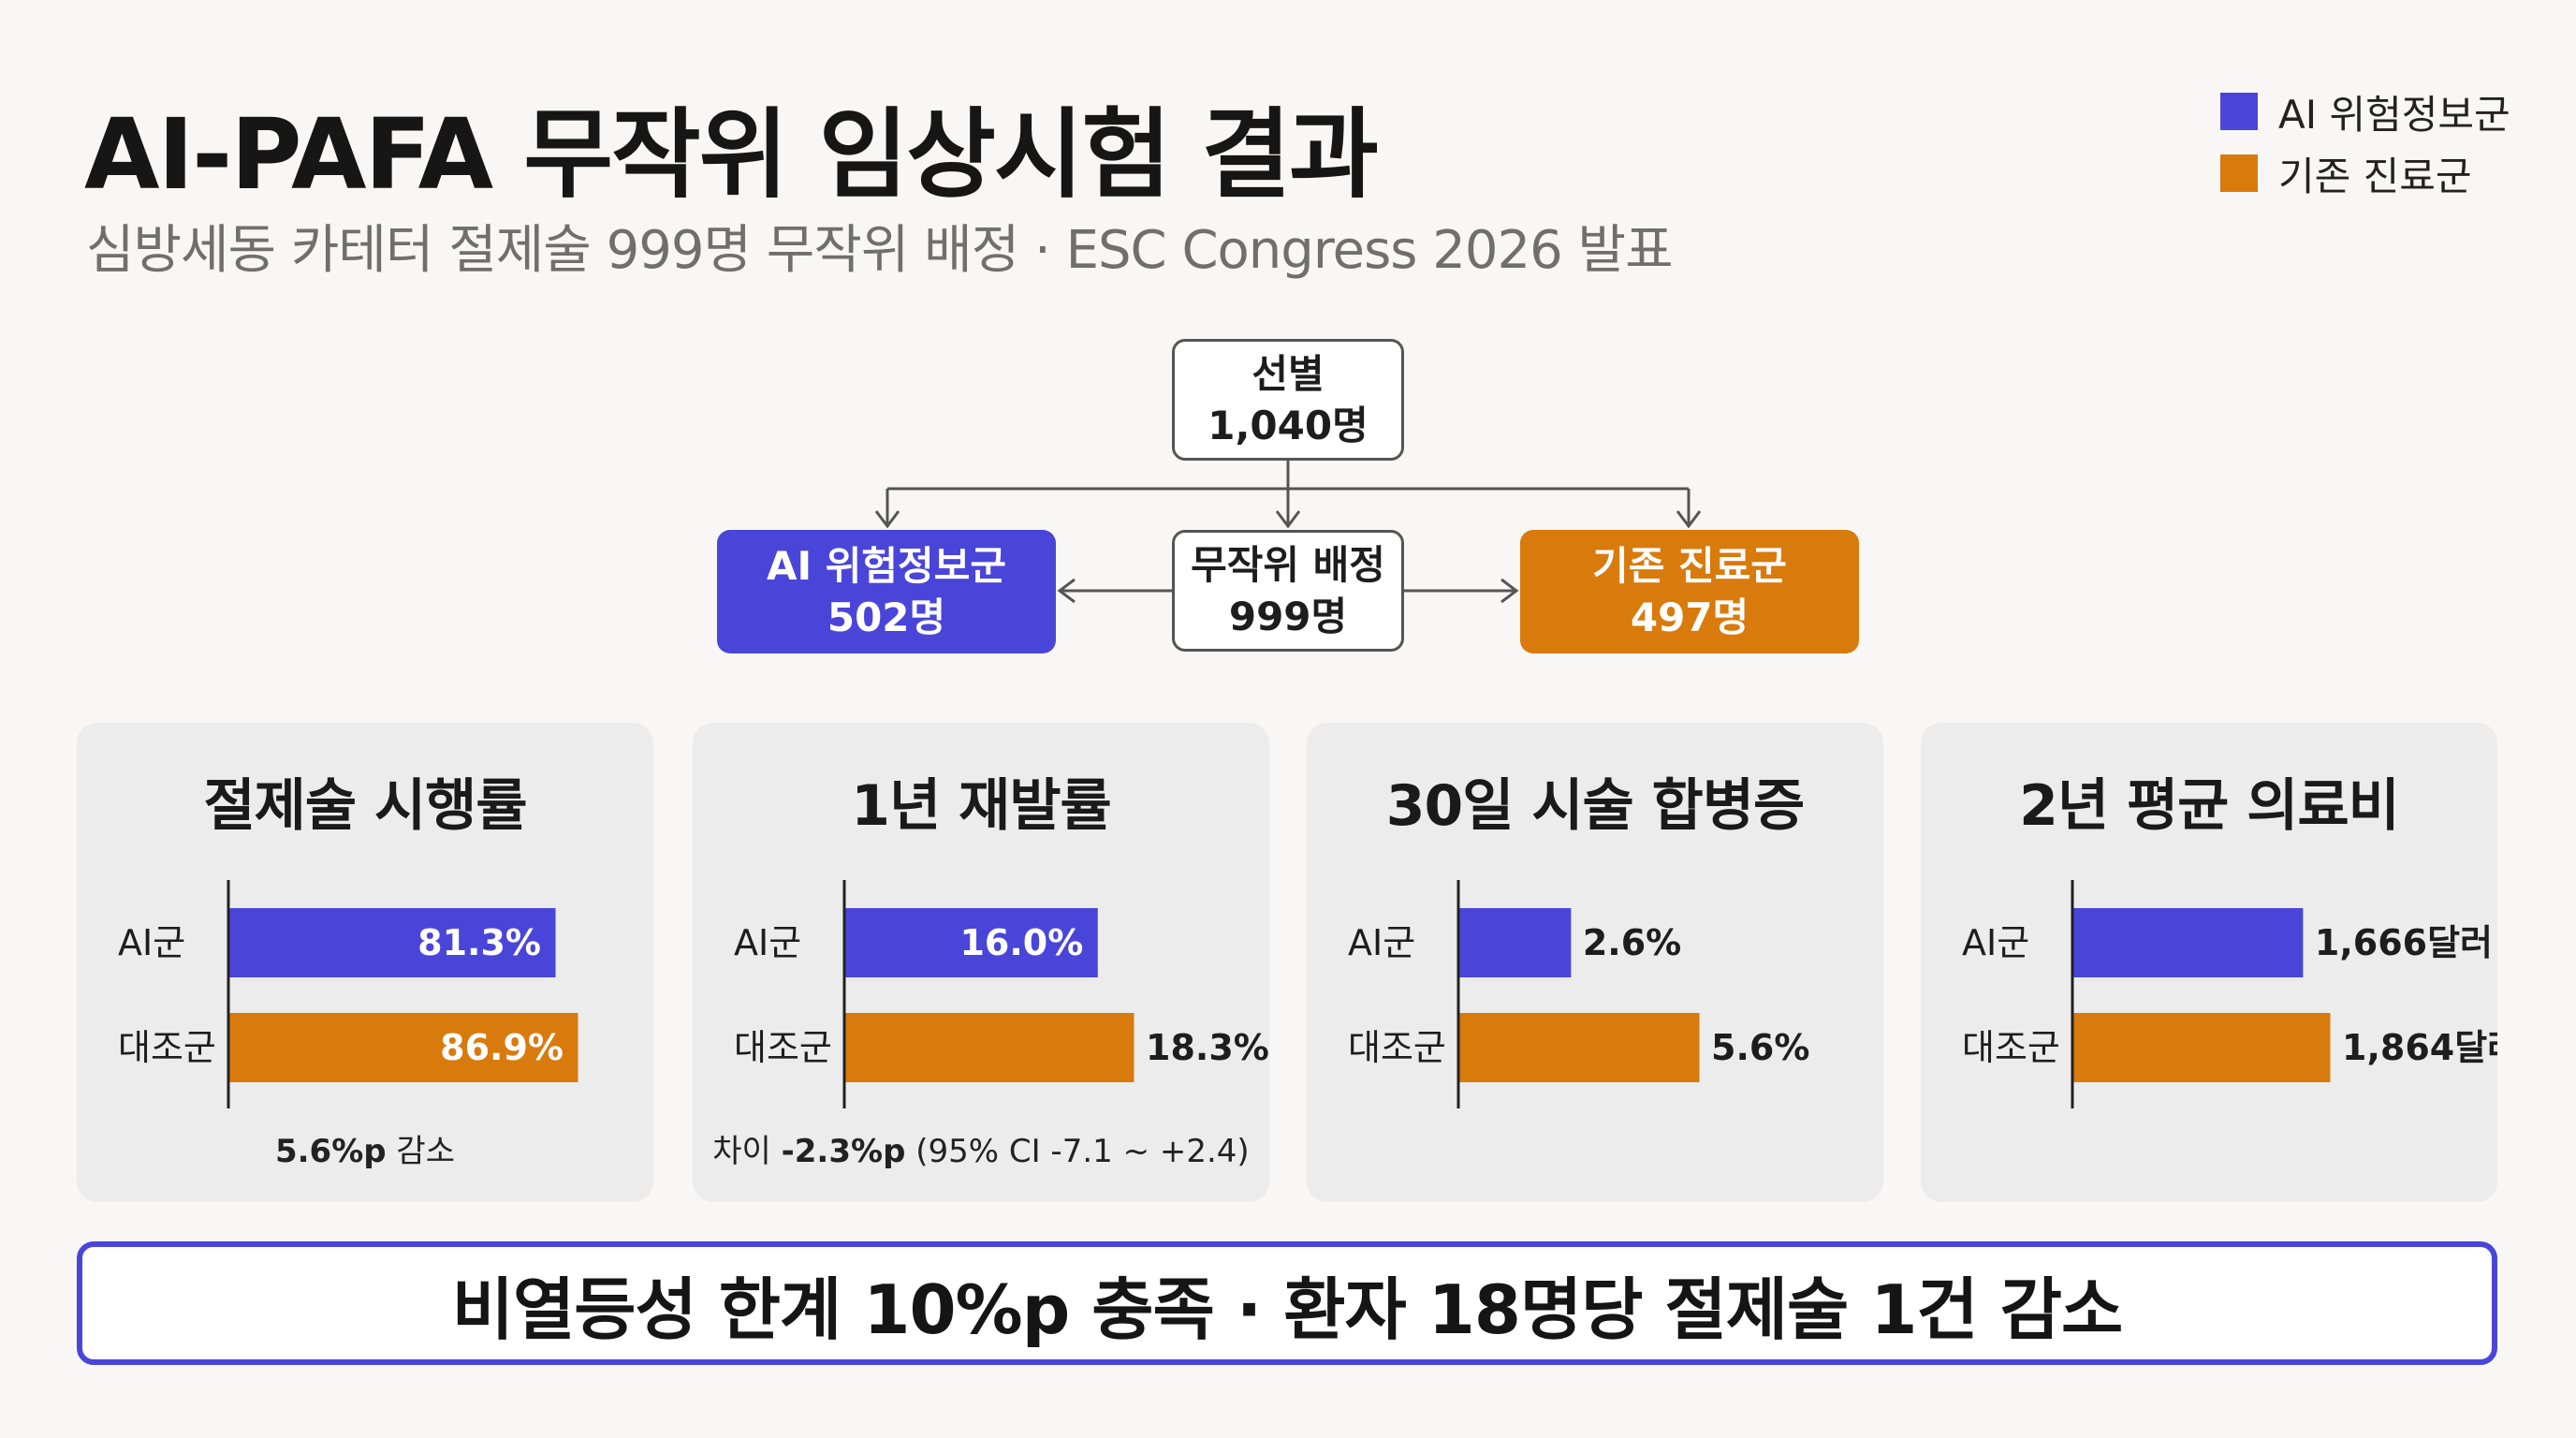 This screenshot has width=2576, height=1438. I want to click on arrowhead-ai-left, so click(1066, 591).